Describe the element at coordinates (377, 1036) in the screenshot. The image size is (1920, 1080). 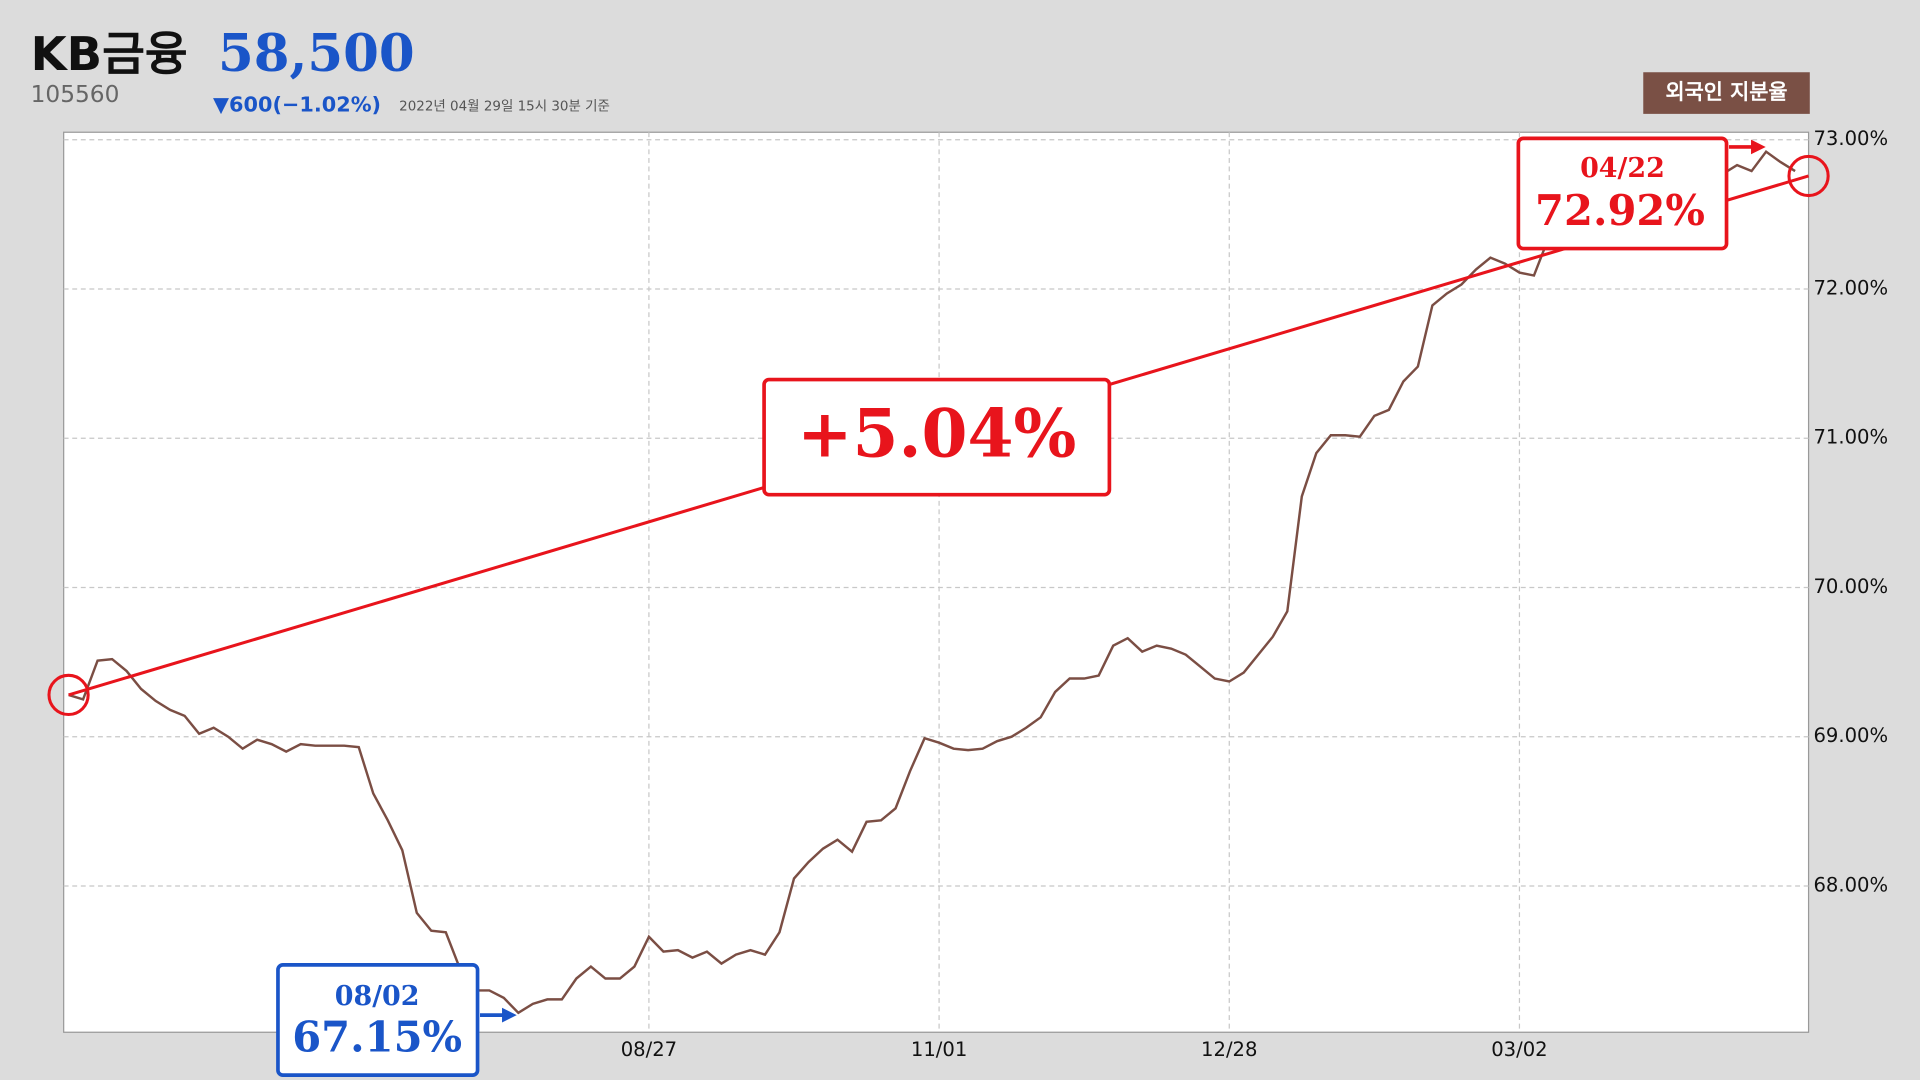
I see `low-value: 67.15%` at that location.